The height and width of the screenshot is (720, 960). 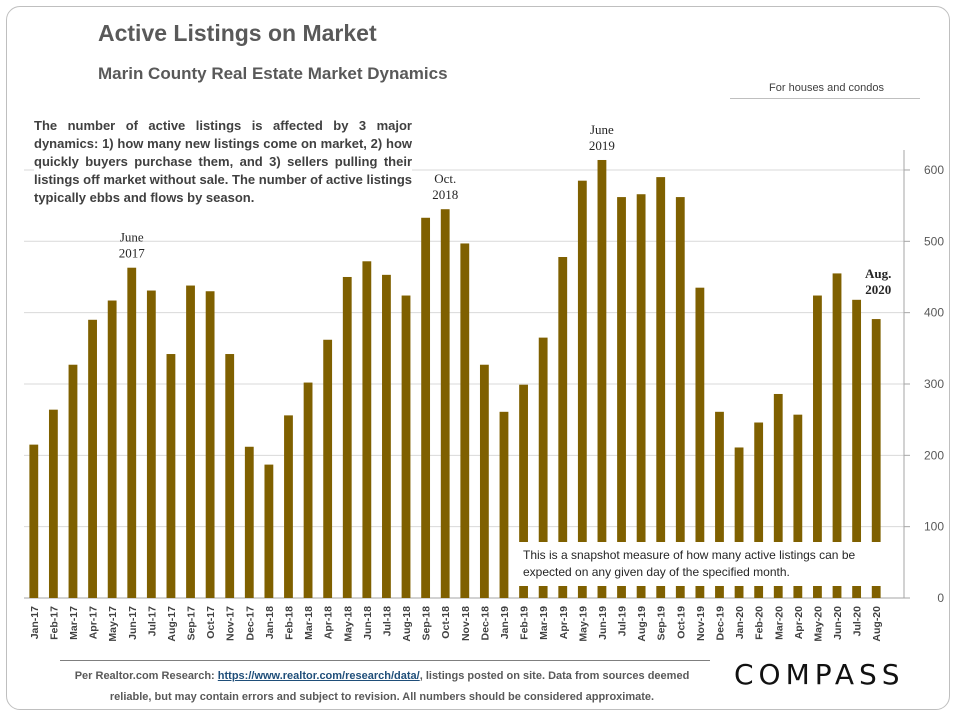 I want to click on x-tick-label: May-19, so click(x=583, y=624).